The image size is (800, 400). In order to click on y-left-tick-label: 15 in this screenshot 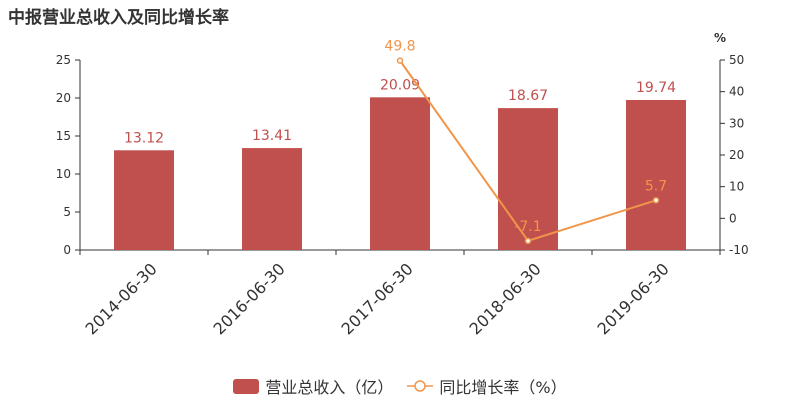, I will do `click(63, 136)`.